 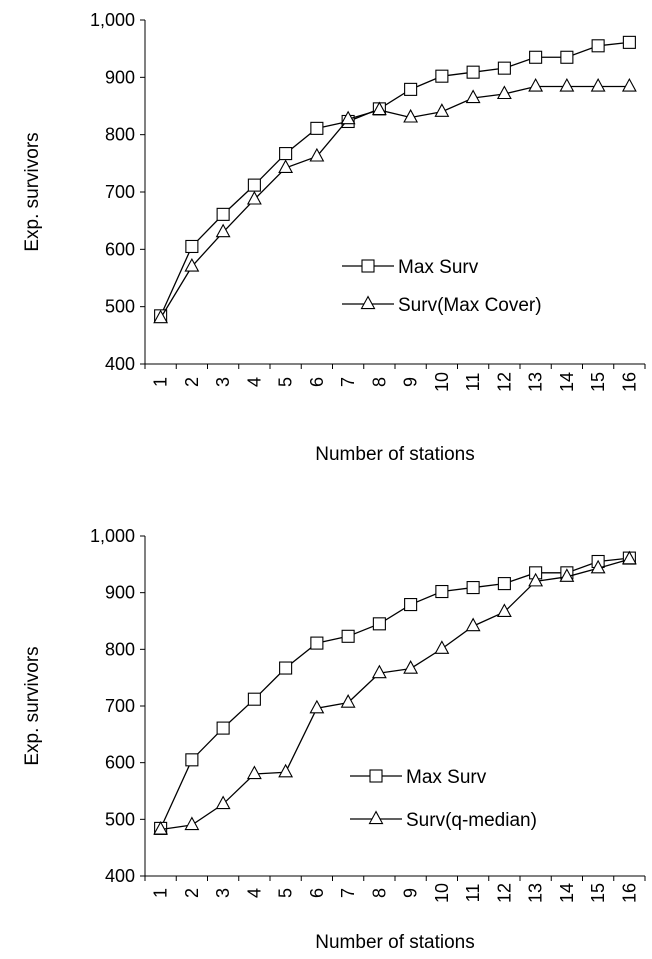 What do you see at coordinates (120, 876) in the screenshot?
I see `y-tick-label: 400` at bounding box center [120, 876].